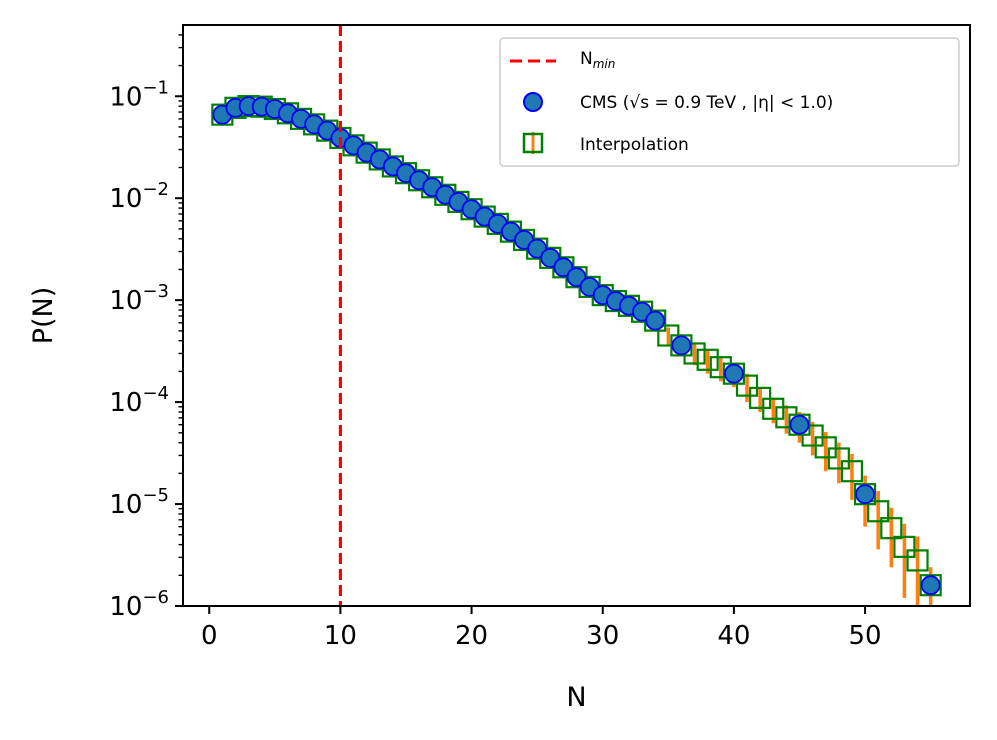  What do you see at coordinates (576, 697) in the screenshot?
I see `x-axis-label: N` at bounding box center [576, 697].